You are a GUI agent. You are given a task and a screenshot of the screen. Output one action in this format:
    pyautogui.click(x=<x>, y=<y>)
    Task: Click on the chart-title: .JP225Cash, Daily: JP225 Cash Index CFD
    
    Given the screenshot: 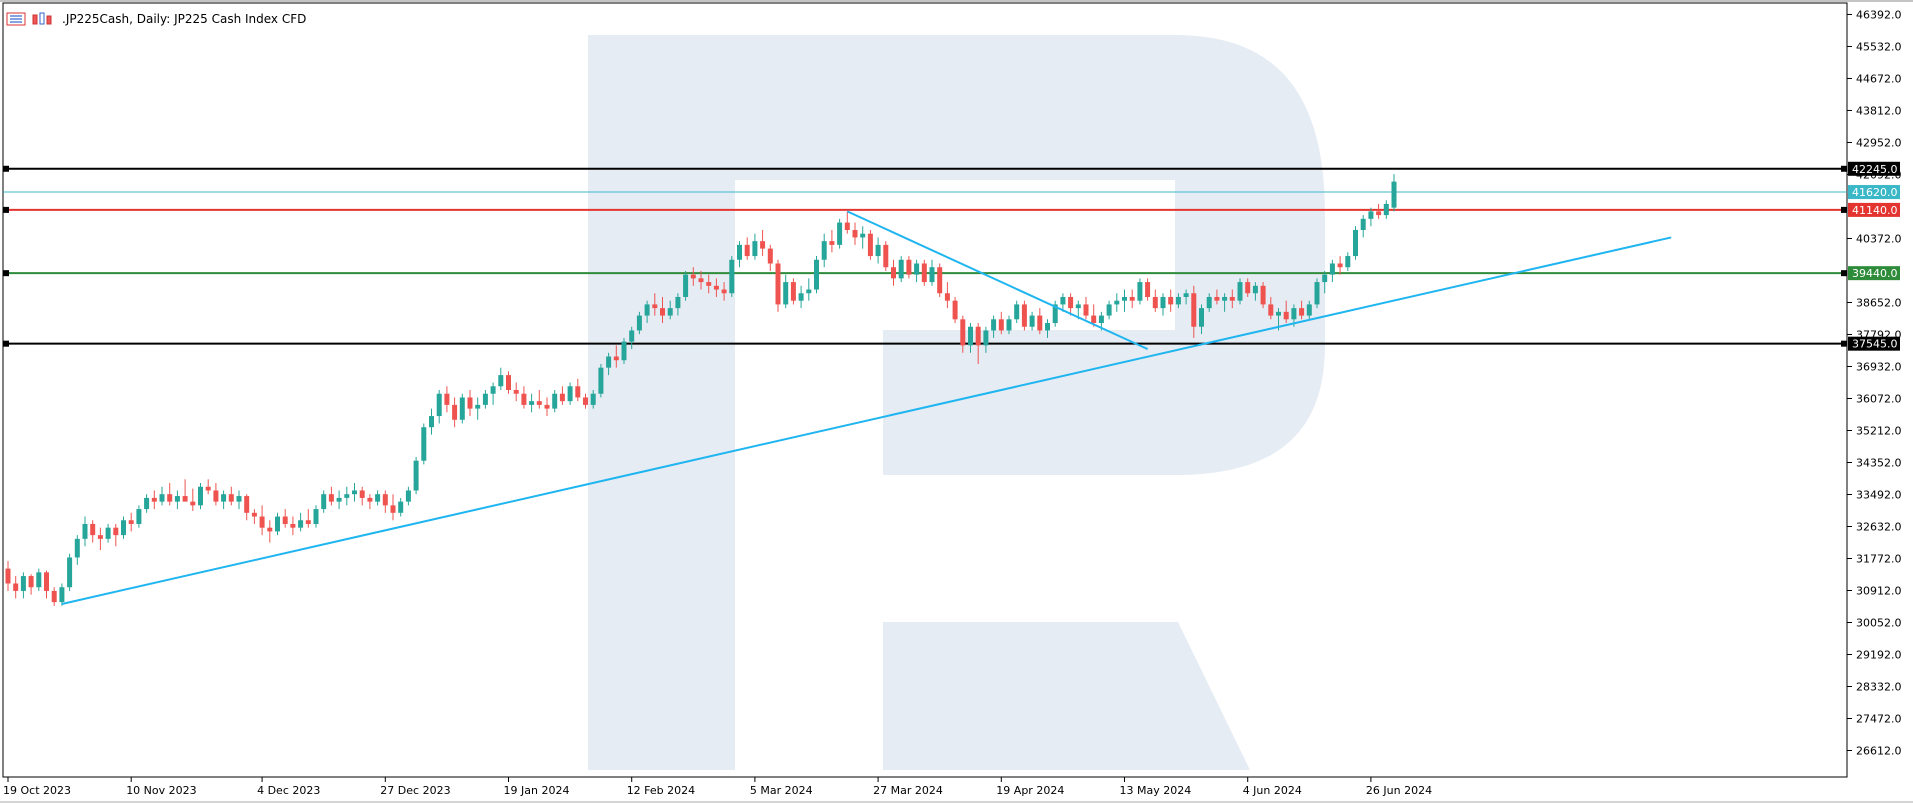 What is the action you would take?
    pyautogui.click(x=184, y=19)
    